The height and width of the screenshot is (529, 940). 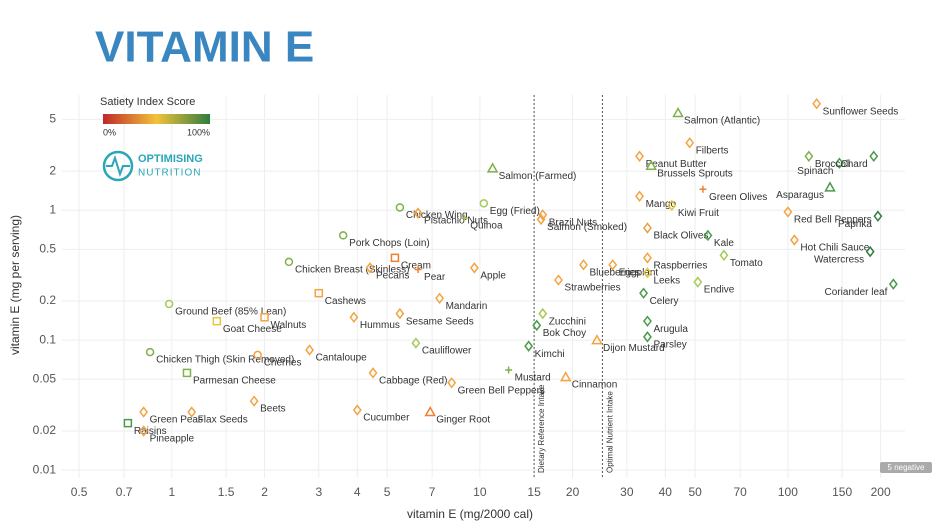 I want to click on point-label: Green Peas, so click(x=176, y=420).